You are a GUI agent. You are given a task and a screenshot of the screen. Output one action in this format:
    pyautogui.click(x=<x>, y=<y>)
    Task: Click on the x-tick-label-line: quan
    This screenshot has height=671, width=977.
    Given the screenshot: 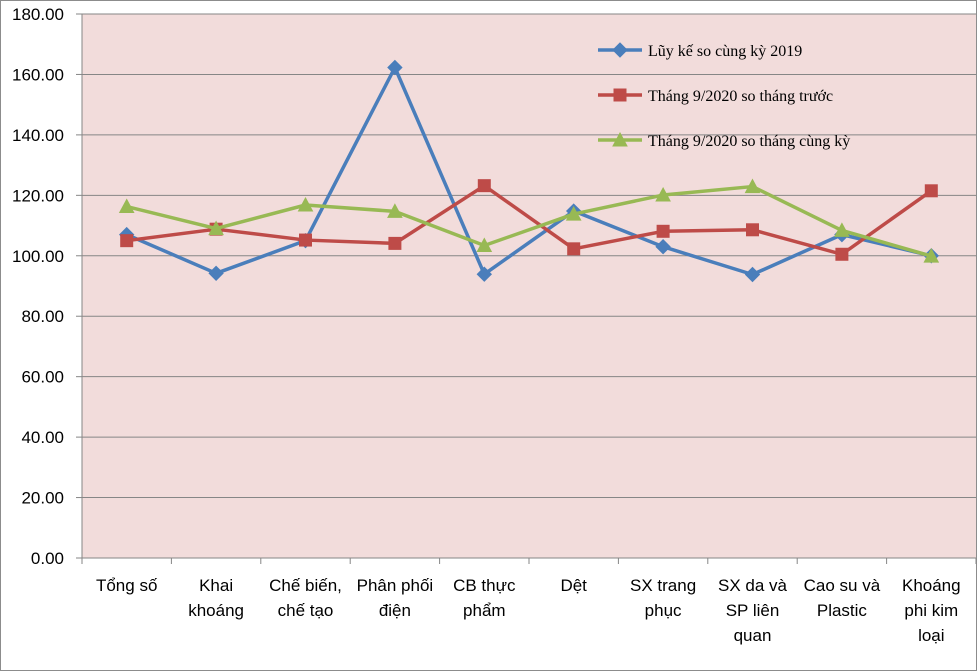 What is the action you would take?
    pyautogui.click(x=753, y=635)
    